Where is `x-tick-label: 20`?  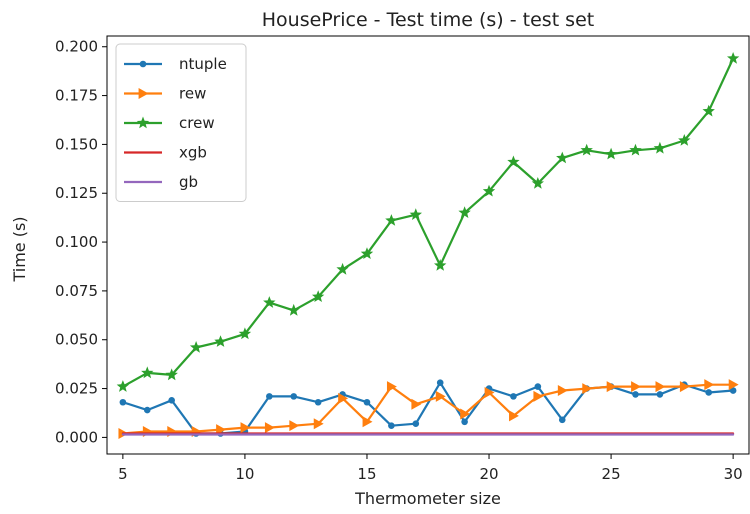 x-tick-label: 20 is located at coordinates (488, 474).